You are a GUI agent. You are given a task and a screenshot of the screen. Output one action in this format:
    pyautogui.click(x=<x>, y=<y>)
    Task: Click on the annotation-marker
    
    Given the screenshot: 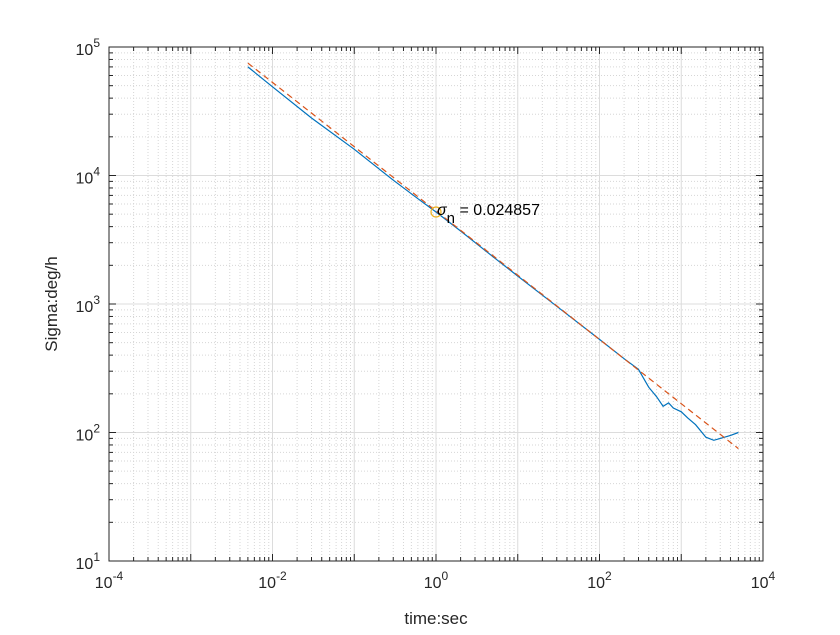 What is the action you would take?
    pyautogui.click(x=436, y=212)
    